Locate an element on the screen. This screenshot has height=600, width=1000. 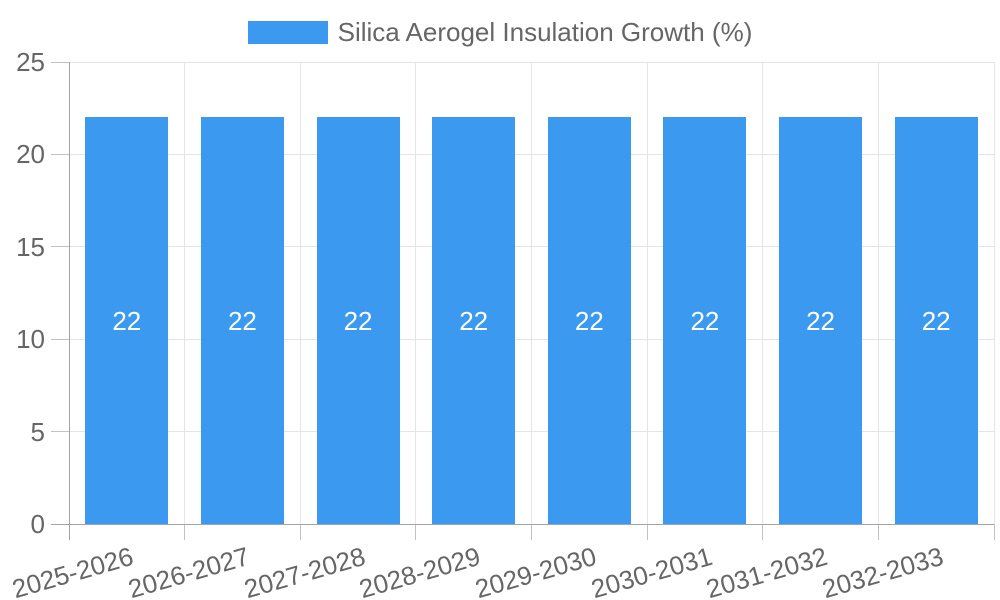
x-tick-label: 2029-2030 is located at coordinates (535, 570).